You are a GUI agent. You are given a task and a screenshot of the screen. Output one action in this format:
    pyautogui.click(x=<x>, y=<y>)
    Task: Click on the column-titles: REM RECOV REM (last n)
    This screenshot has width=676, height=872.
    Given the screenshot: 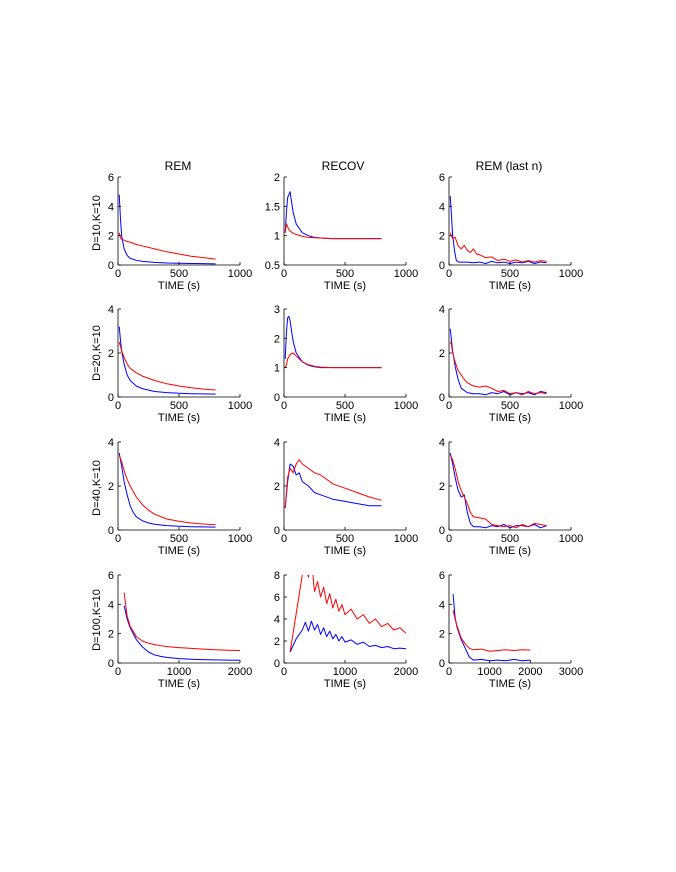 What is the action you would take?
    pyautogui.click(x=354, y=166)
    